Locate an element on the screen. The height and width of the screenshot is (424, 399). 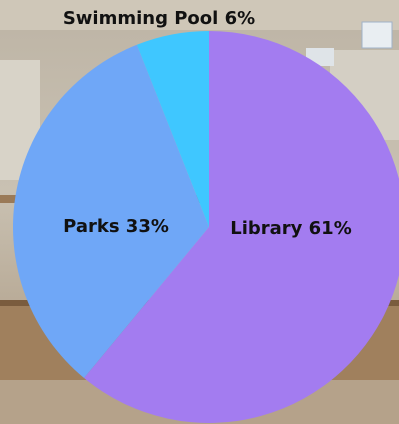
slice-label-swimming-pool: Swimming Pool 6% is located at coordinates (159, 18).